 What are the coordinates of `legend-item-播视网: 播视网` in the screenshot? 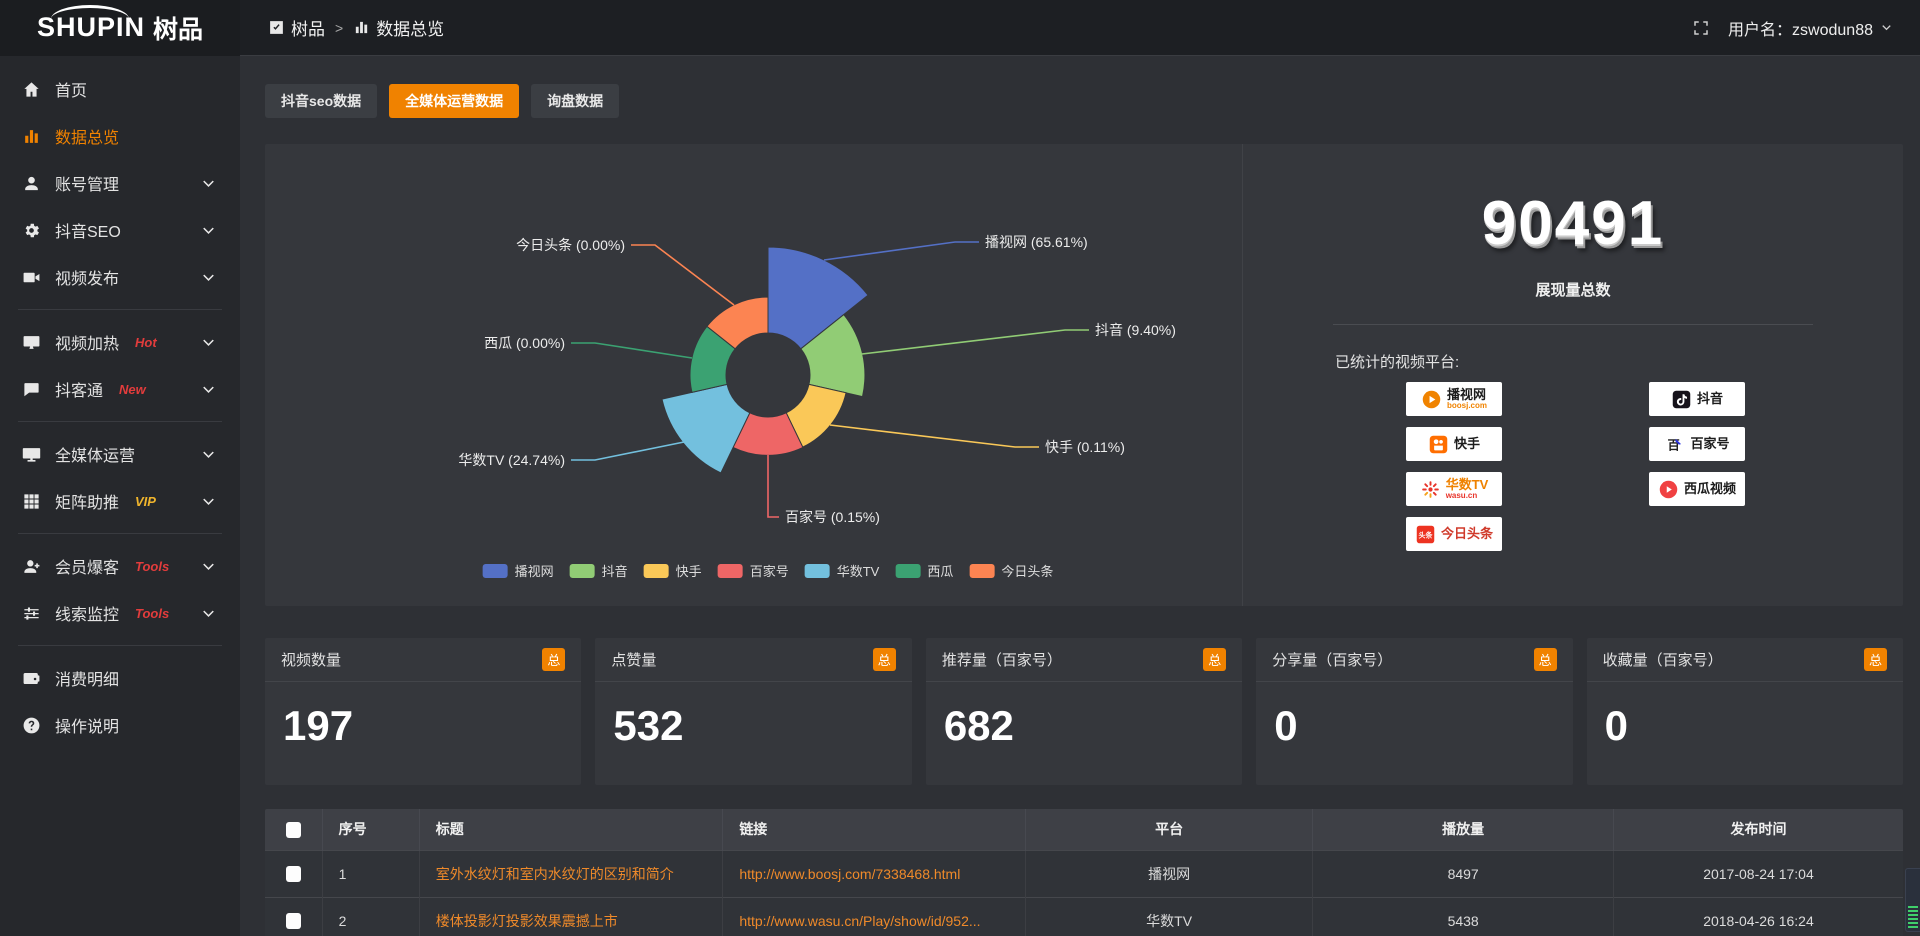 It's located at (518, 570).